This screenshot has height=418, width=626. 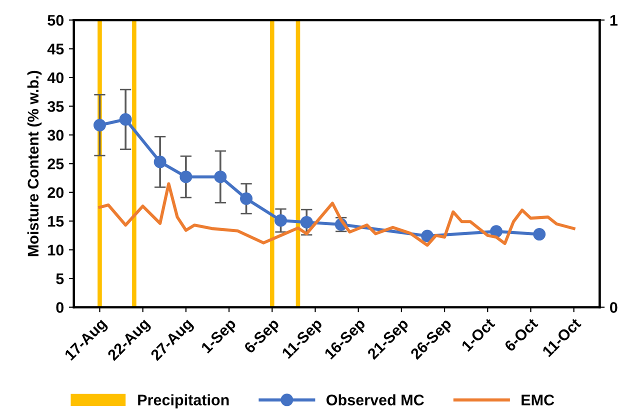 What do you see at coordinates (56, 135) in the screenshot?
I see `y-tick-label: 30` at bounding box center [56, 135].